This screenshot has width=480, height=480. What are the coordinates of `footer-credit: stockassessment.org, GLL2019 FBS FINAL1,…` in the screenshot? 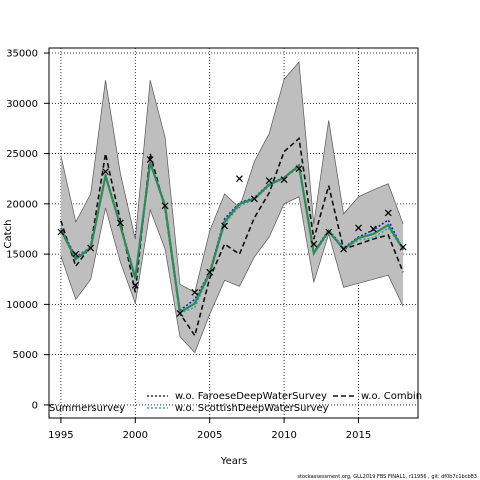 It's located at (387, 477).